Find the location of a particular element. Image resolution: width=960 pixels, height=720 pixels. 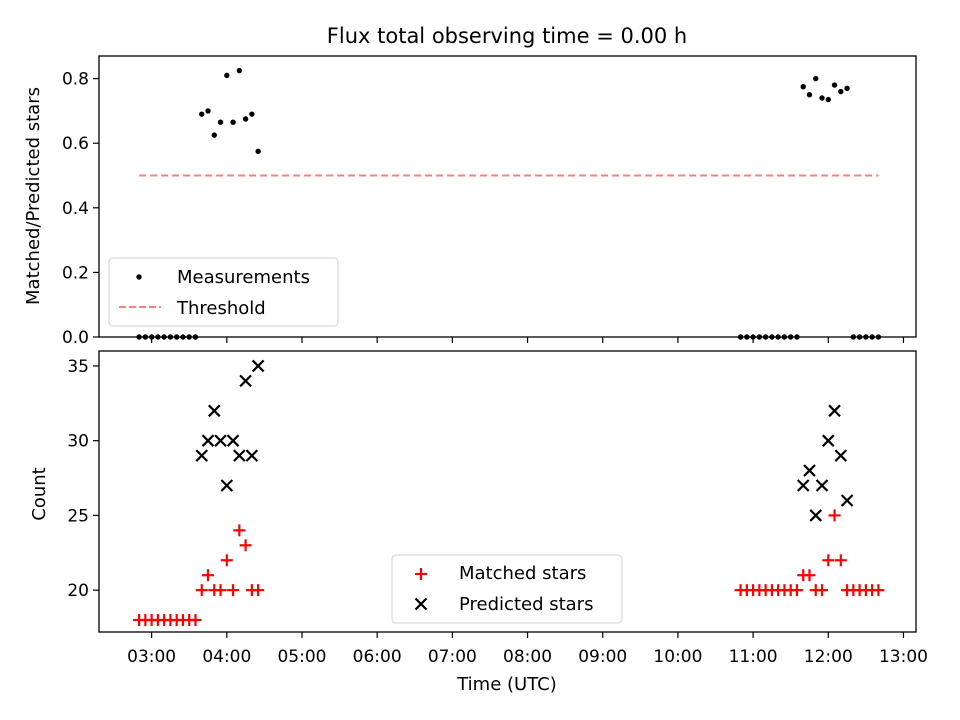

legend-predicted-marker is located at coordinates (421, 604).